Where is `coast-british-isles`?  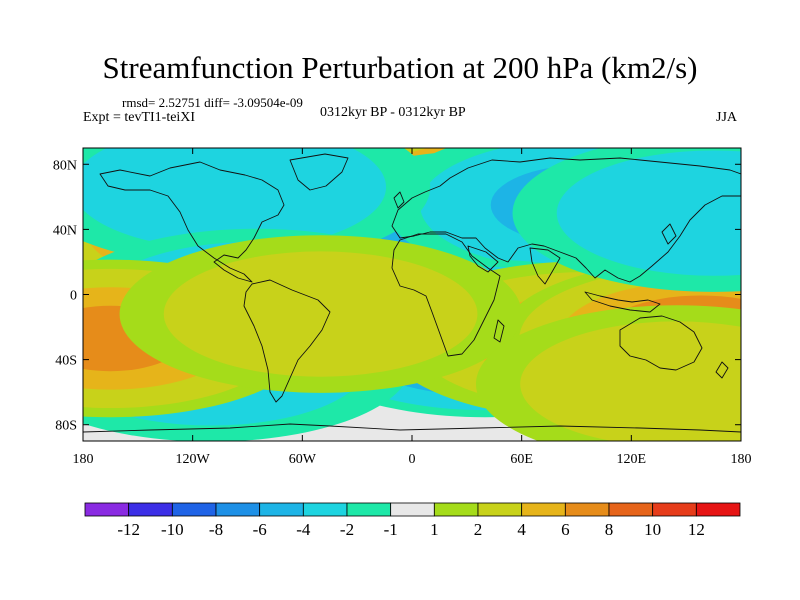
coast-british-isles is located at coordinates (399, 200).